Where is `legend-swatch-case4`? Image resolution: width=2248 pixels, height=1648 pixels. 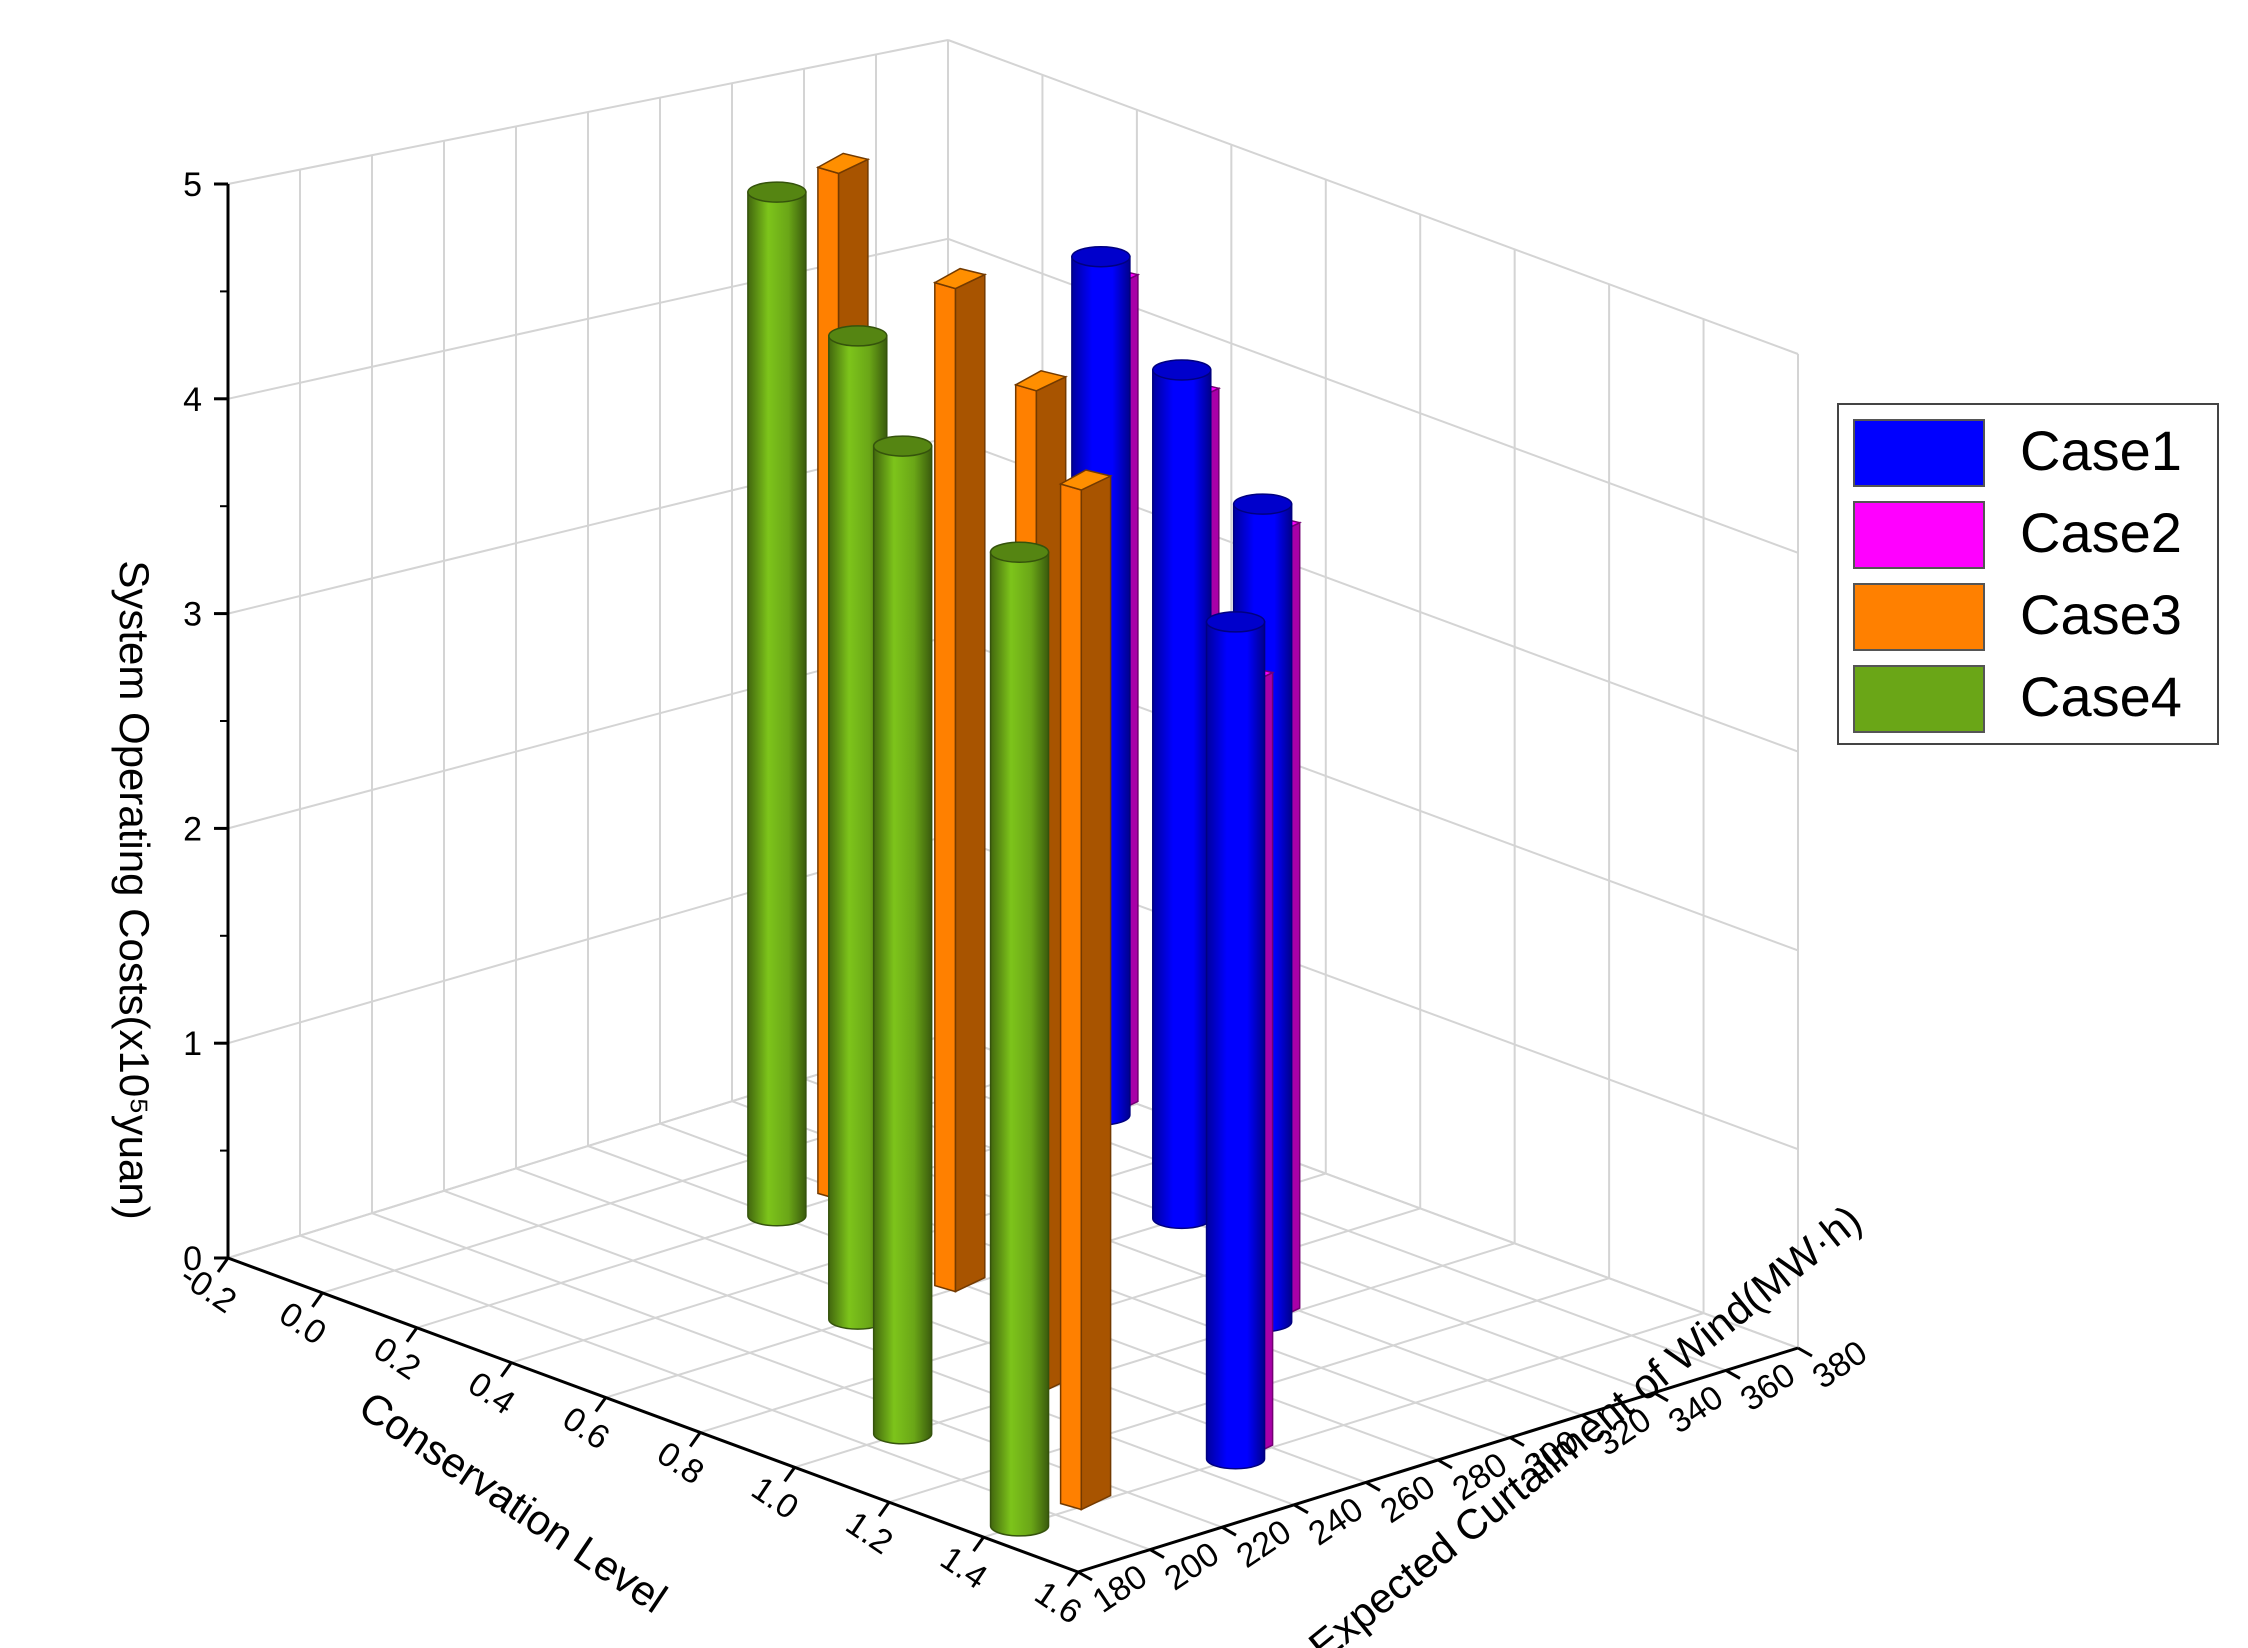 legend-swatch-case4 is located at coordinates (1919, 699).